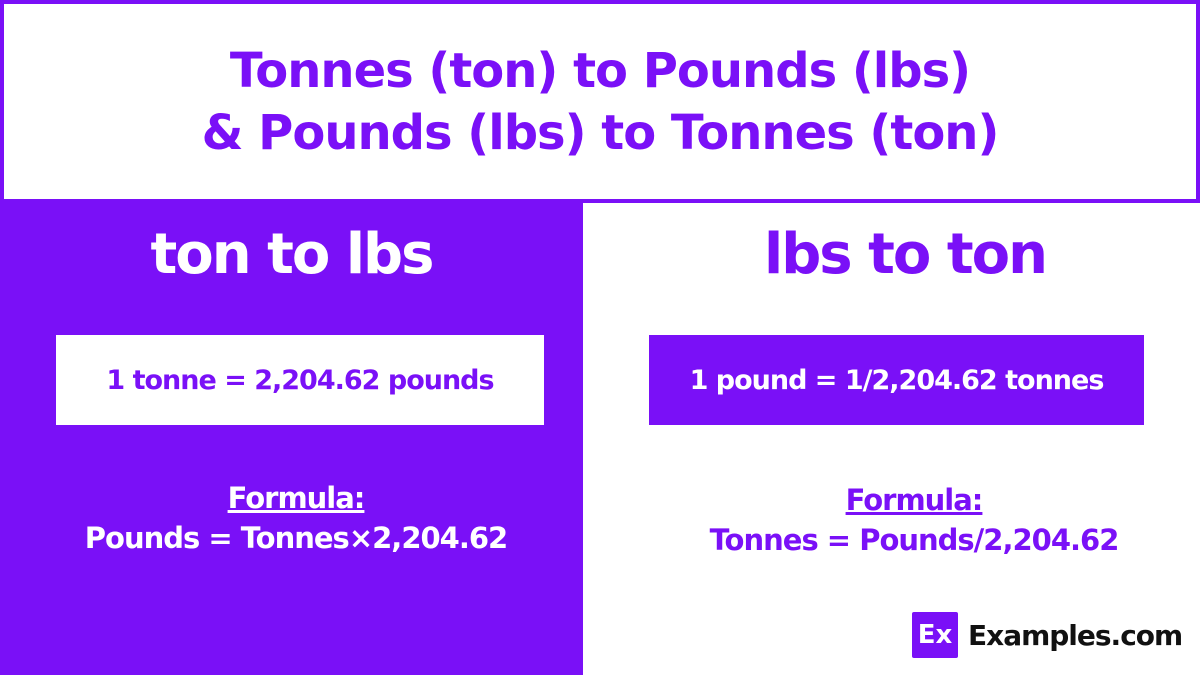 Image resolution: width=1200 pixels, height=675 pixels. Describe the element at coordinates (907, 520) in the screenshot. I see `lbs-to-ton-formula: Formula: Tonnes = Pounds/2,204.62` at that location.